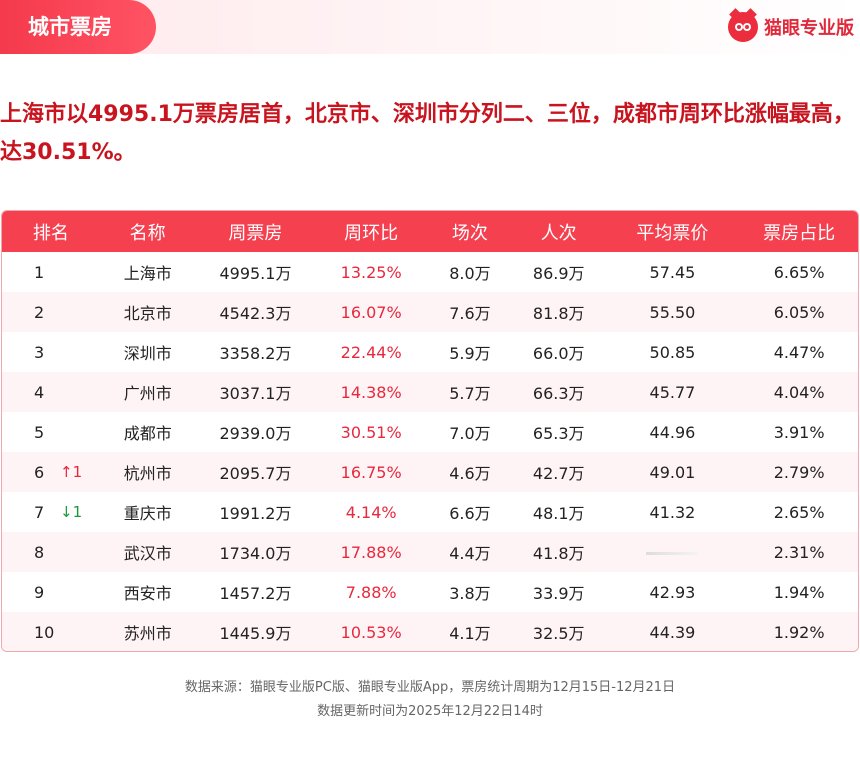  What do you see at coordinates (430, 592) in the screenshot?
I see `table-row: 9 西安市 1457.2万 7.88% 3.8万 33.9万 42.93 1.94%` at bounding box center [430, 592].